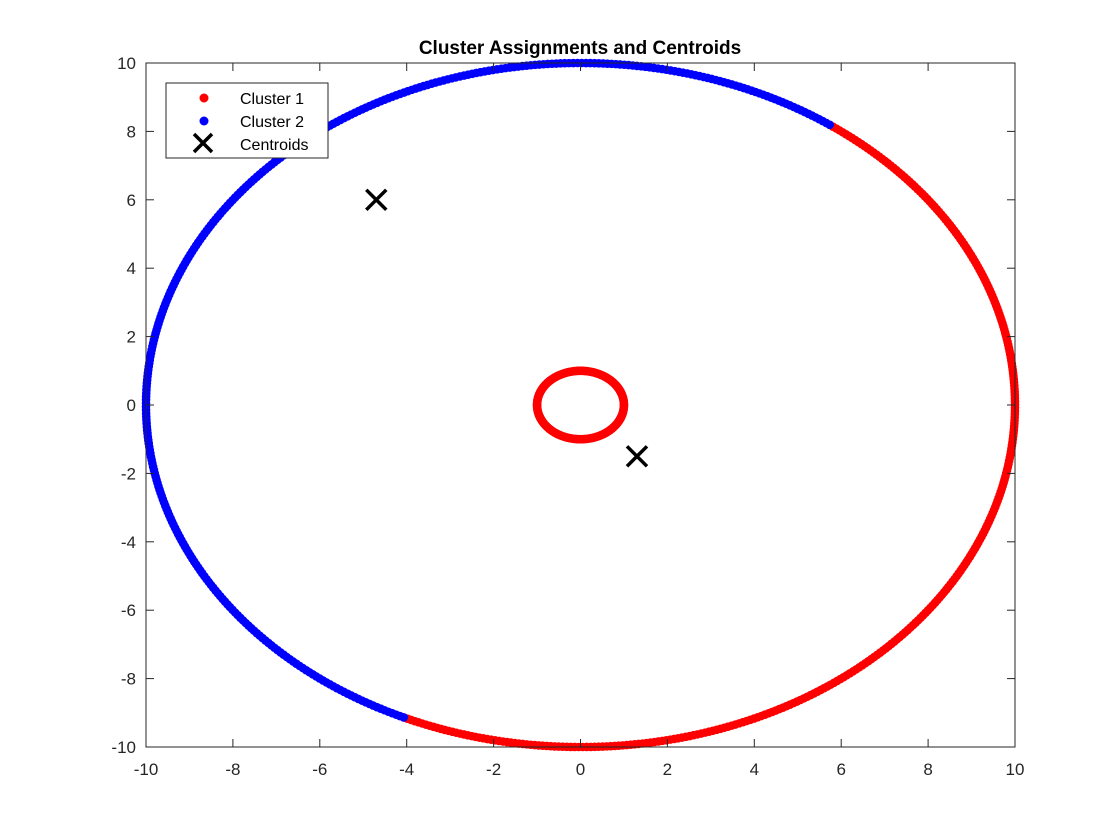 The width and height of the screenshot is (1120, 840). What do you see at coordinates (1015, 769) in the screenshot?
I see `x-tick-label: 10` at bounding box center [1015, 769].